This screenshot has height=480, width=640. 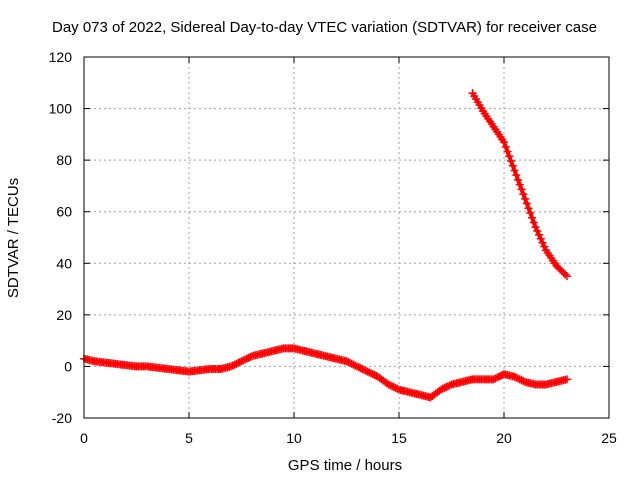 What do you see at coordinates (13, 238) in the screenshot?
I see `y-axis-title: SDTVAR / TECUs` at bounding box center [13, 238].